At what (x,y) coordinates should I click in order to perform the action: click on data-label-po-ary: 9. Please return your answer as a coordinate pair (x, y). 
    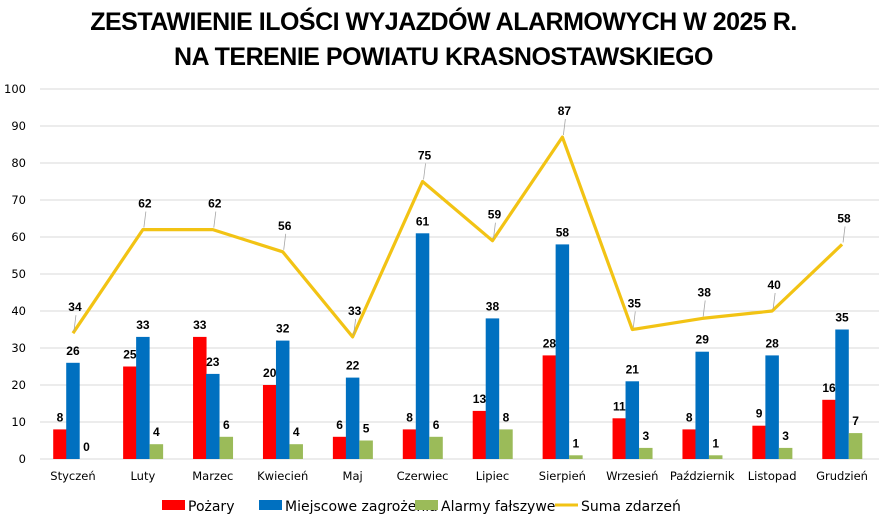
    Looking at the image, I should click on (759, 414).